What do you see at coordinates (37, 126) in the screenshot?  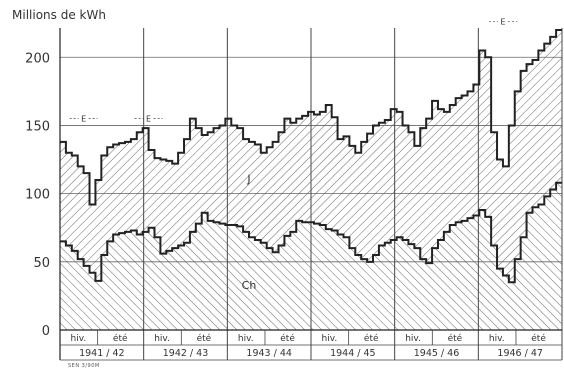 I see `y-tick-label: 150` at bounding box center [37, 126].